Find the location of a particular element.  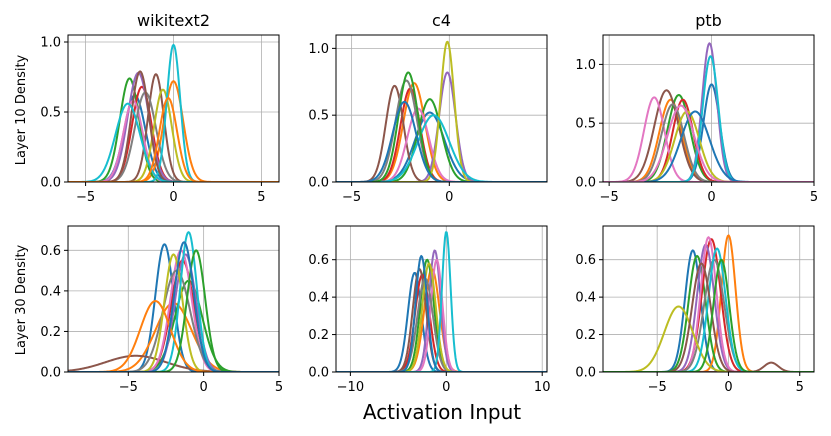

x-tick-label: 10 is located at coordinates (542, 387).